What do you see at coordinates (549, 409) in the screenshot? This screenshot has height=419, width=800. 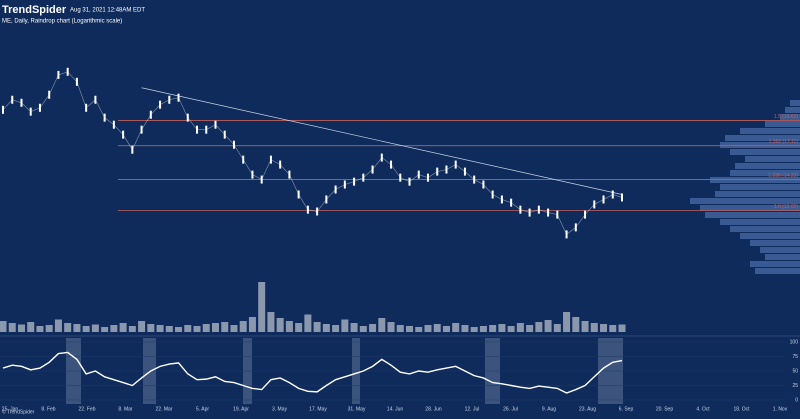 I see `x-tick-label: 9. Aug` at bounding box center [549, 409].